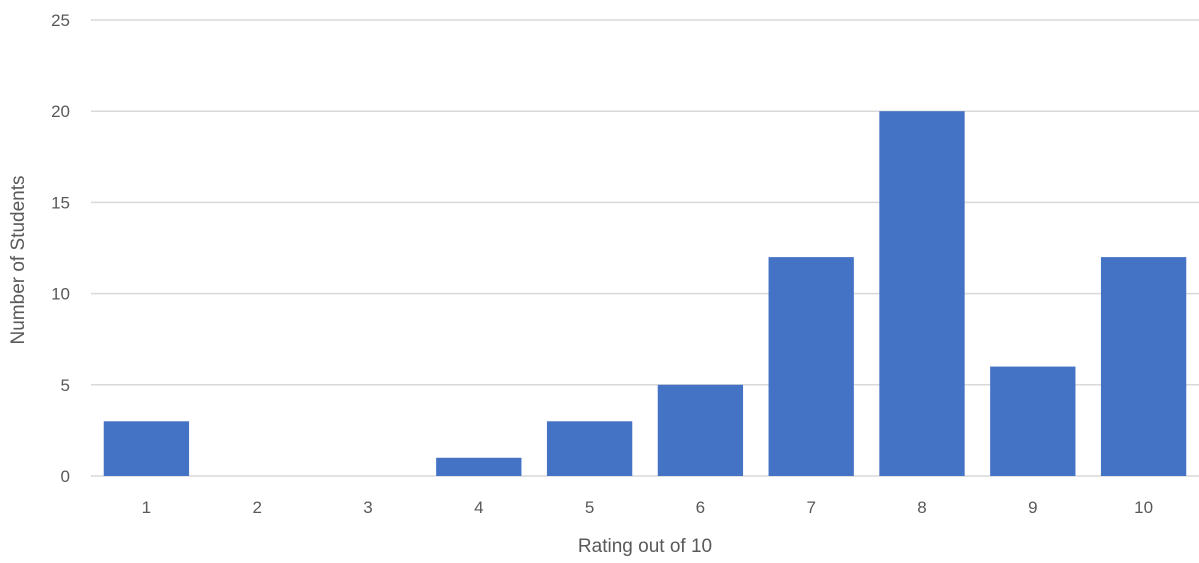 This screenshot has width=1199, height=563. What do you see at coordinates (60, 111) in the screenshot?
I see `y-tick-label: 20` at bounding box center [60, 111].